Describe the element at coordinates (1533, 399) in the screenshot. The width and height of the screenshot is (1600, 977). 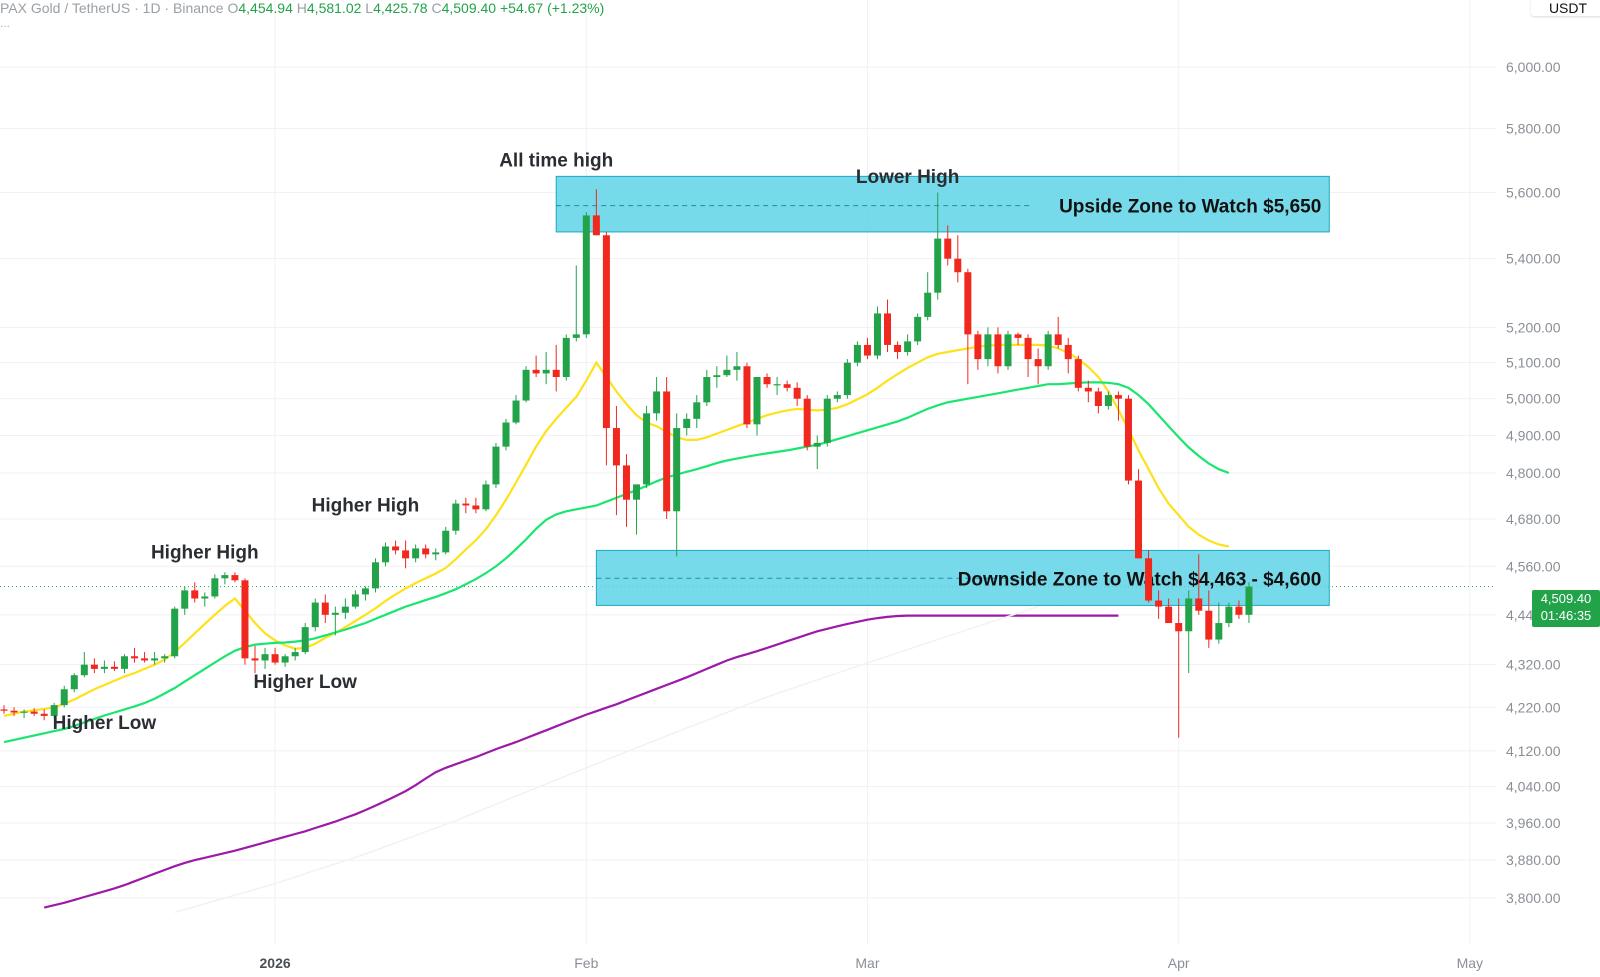
I see `price-tick-label: 5,000.00` at that location.